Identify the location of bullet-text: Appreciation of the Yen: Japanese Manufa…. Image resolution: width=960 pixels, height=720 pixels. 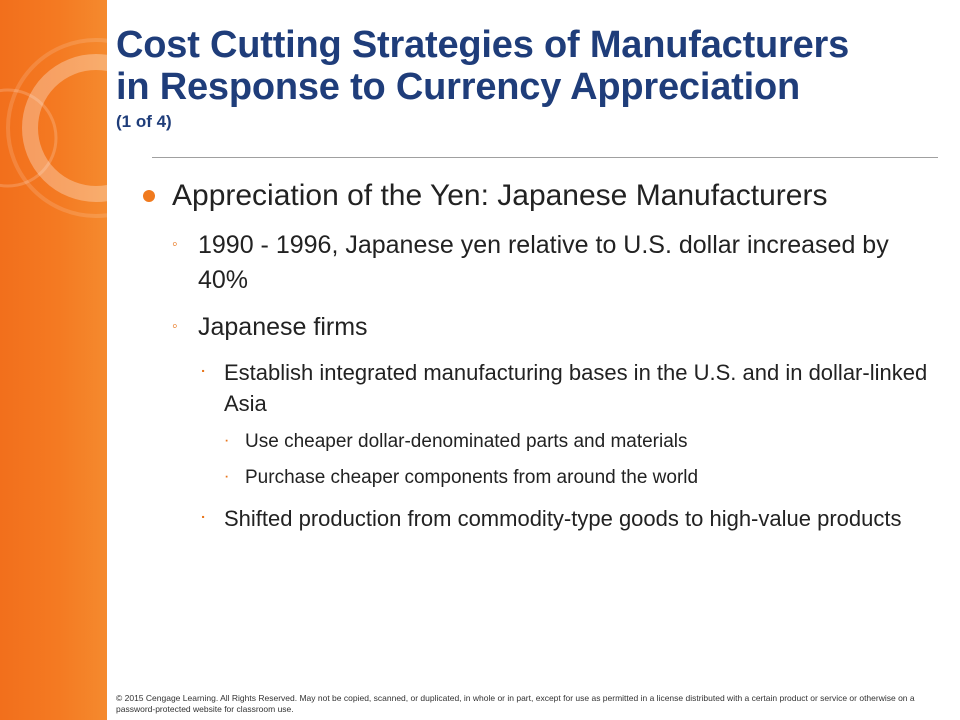
(500, 195).